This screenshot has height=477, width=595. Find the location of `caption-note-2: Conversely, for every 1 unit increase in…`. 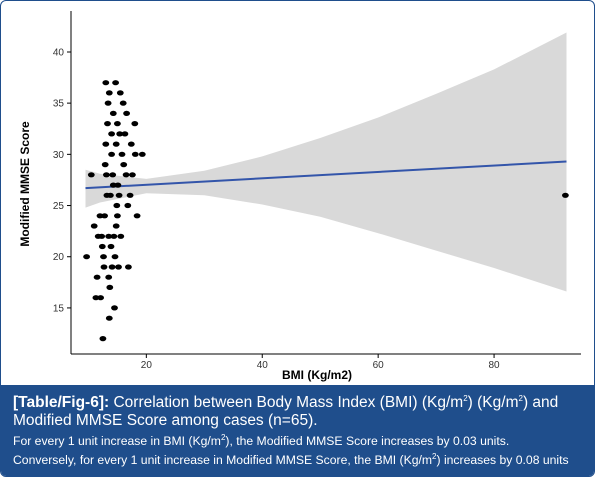

caption-note-2: Conversely, for every 1 unit increase in… is located at coordinates (297, 460).